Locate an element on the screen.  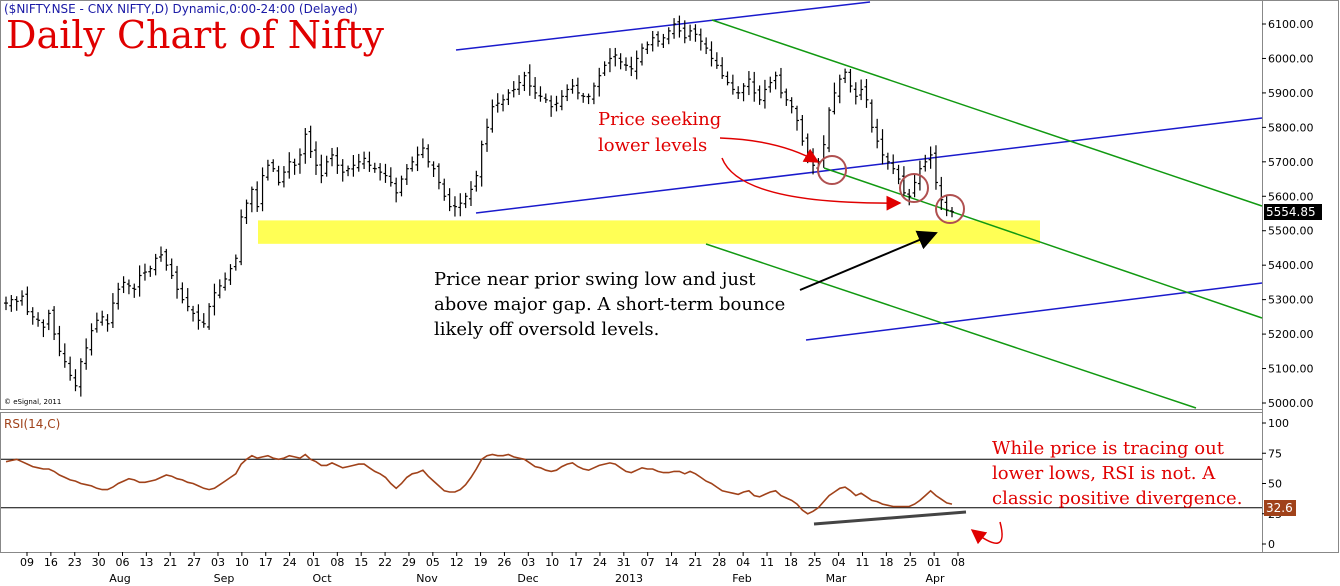
price-last-value: 5554.85 is located at coordinates (1291, 212).